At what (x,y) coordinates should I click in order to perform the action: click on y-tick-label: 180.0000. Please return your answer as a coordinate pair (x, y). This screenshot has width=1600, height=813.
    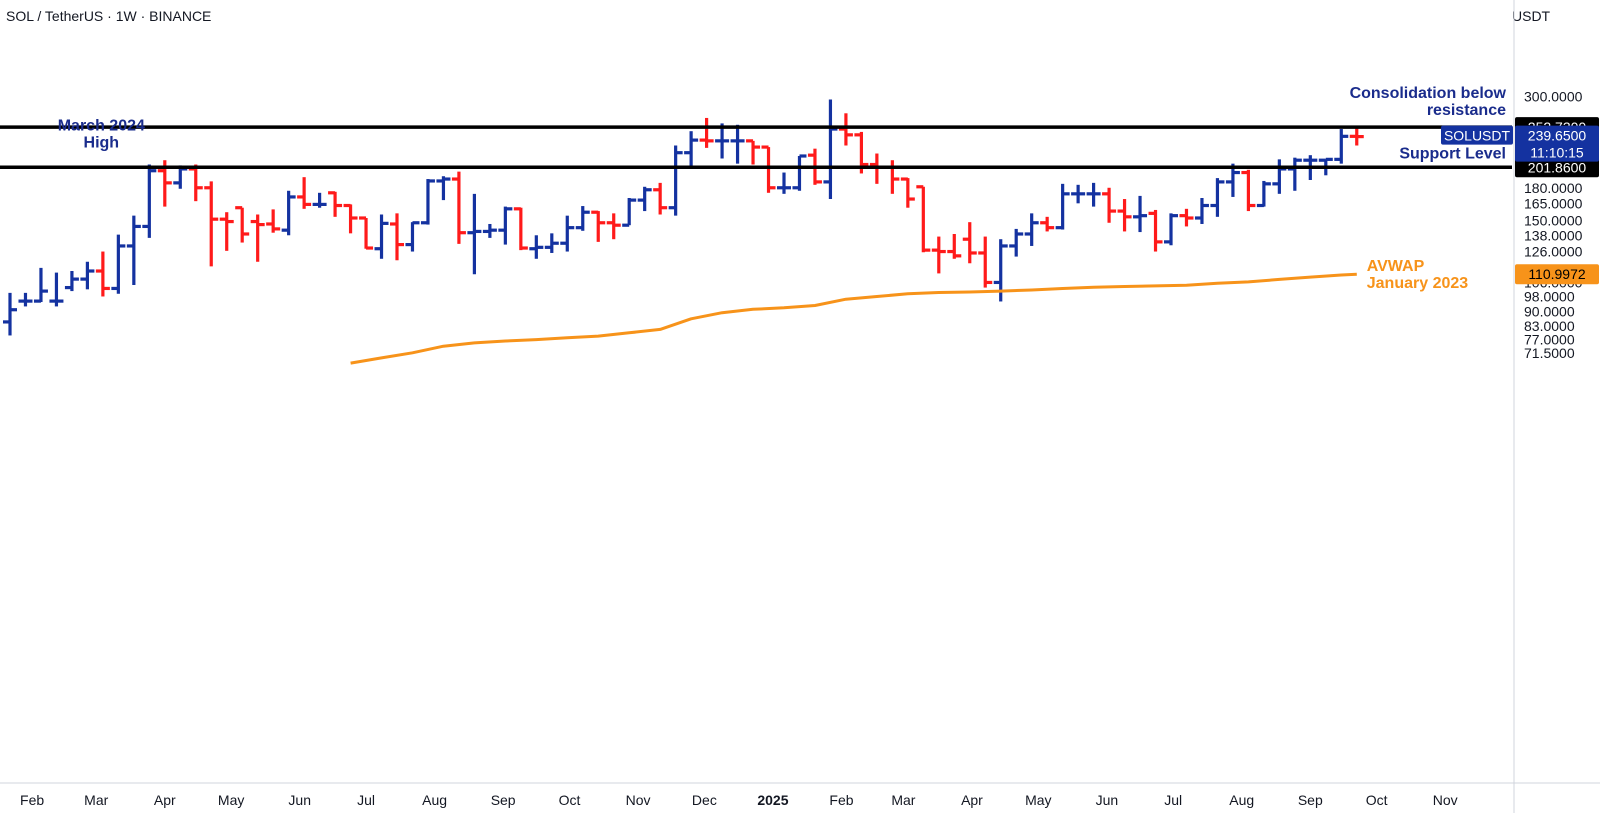
    Looking at the image, I should click on (1553, 188).